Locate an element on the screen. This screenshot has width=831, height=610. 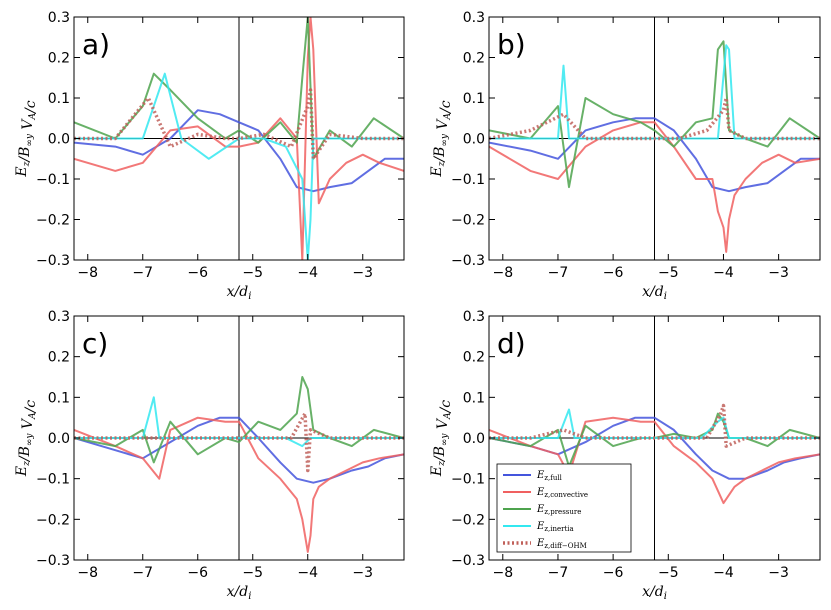
panel-label: a) is located at coordinates (96, 44).